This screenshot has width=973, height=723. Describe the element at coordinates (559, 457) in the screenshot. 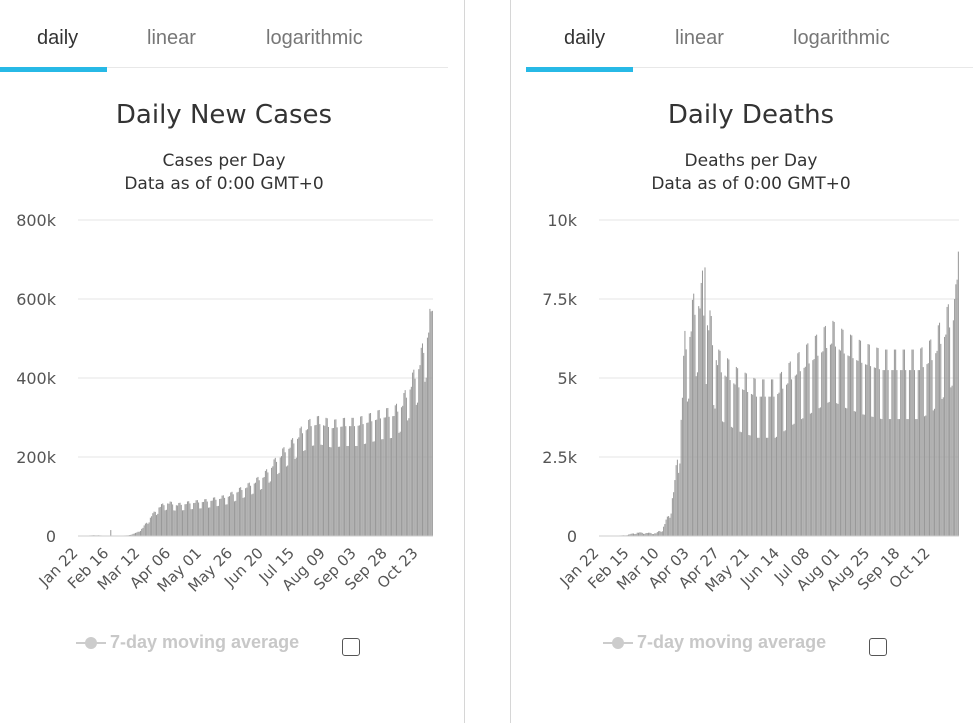

I see `y-tick-label: 2.5k` at that location.